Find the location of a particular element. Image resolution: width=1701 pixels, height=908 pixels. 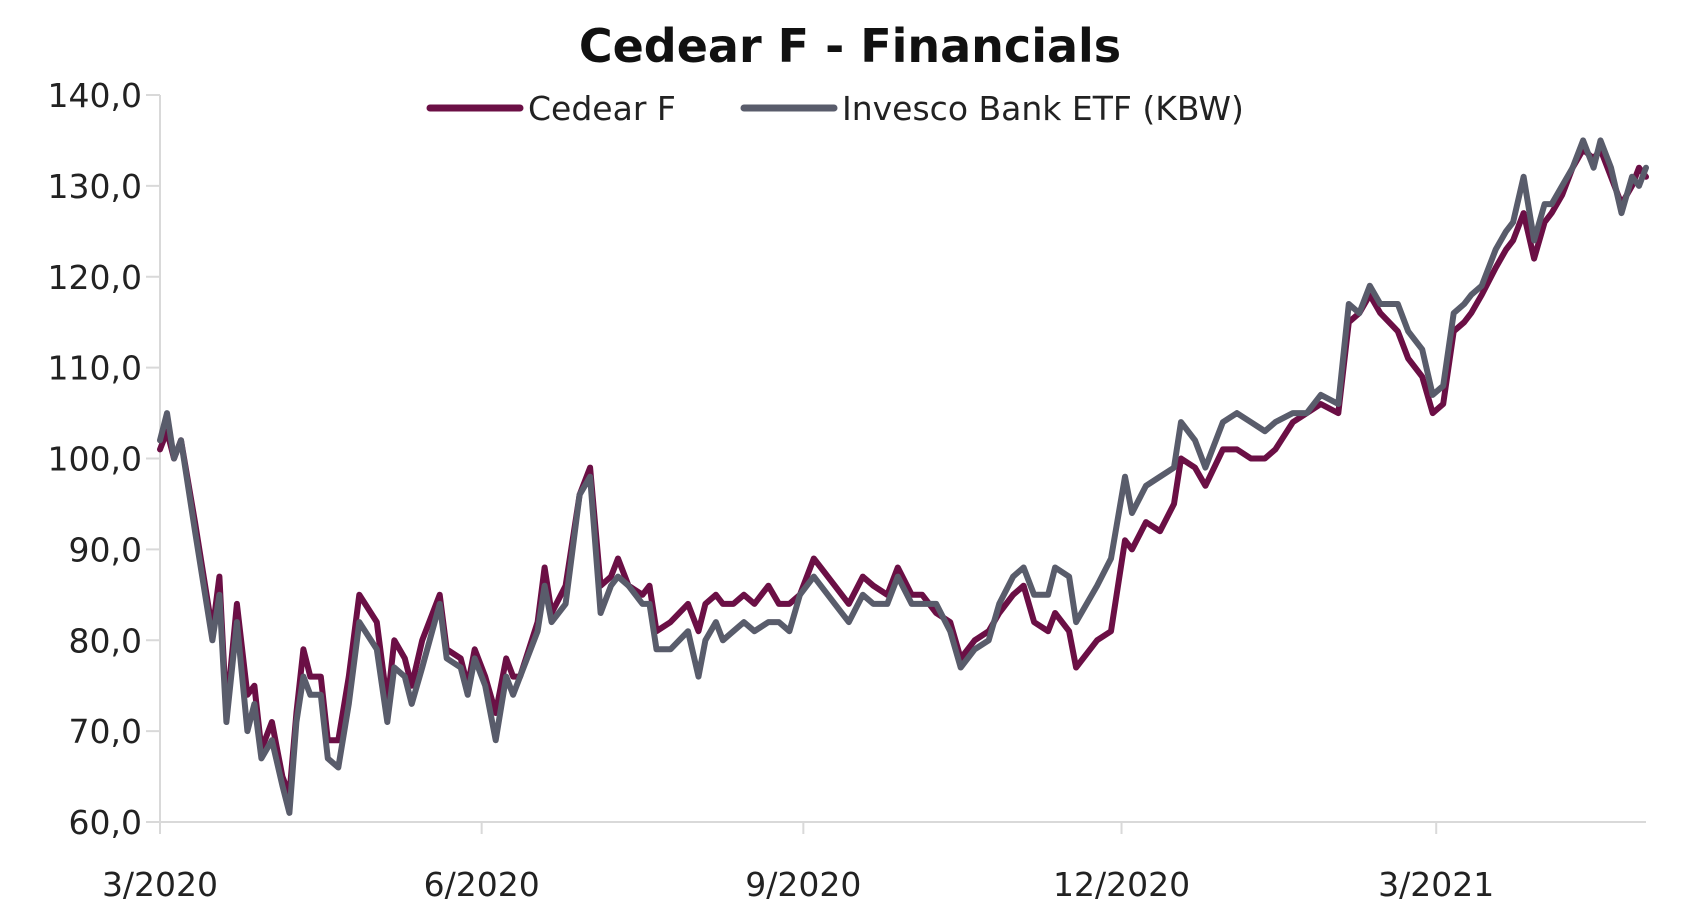

legend-label-kbw: Invesco Bank ETF (KBW) is located at coordinates (1043, 108).